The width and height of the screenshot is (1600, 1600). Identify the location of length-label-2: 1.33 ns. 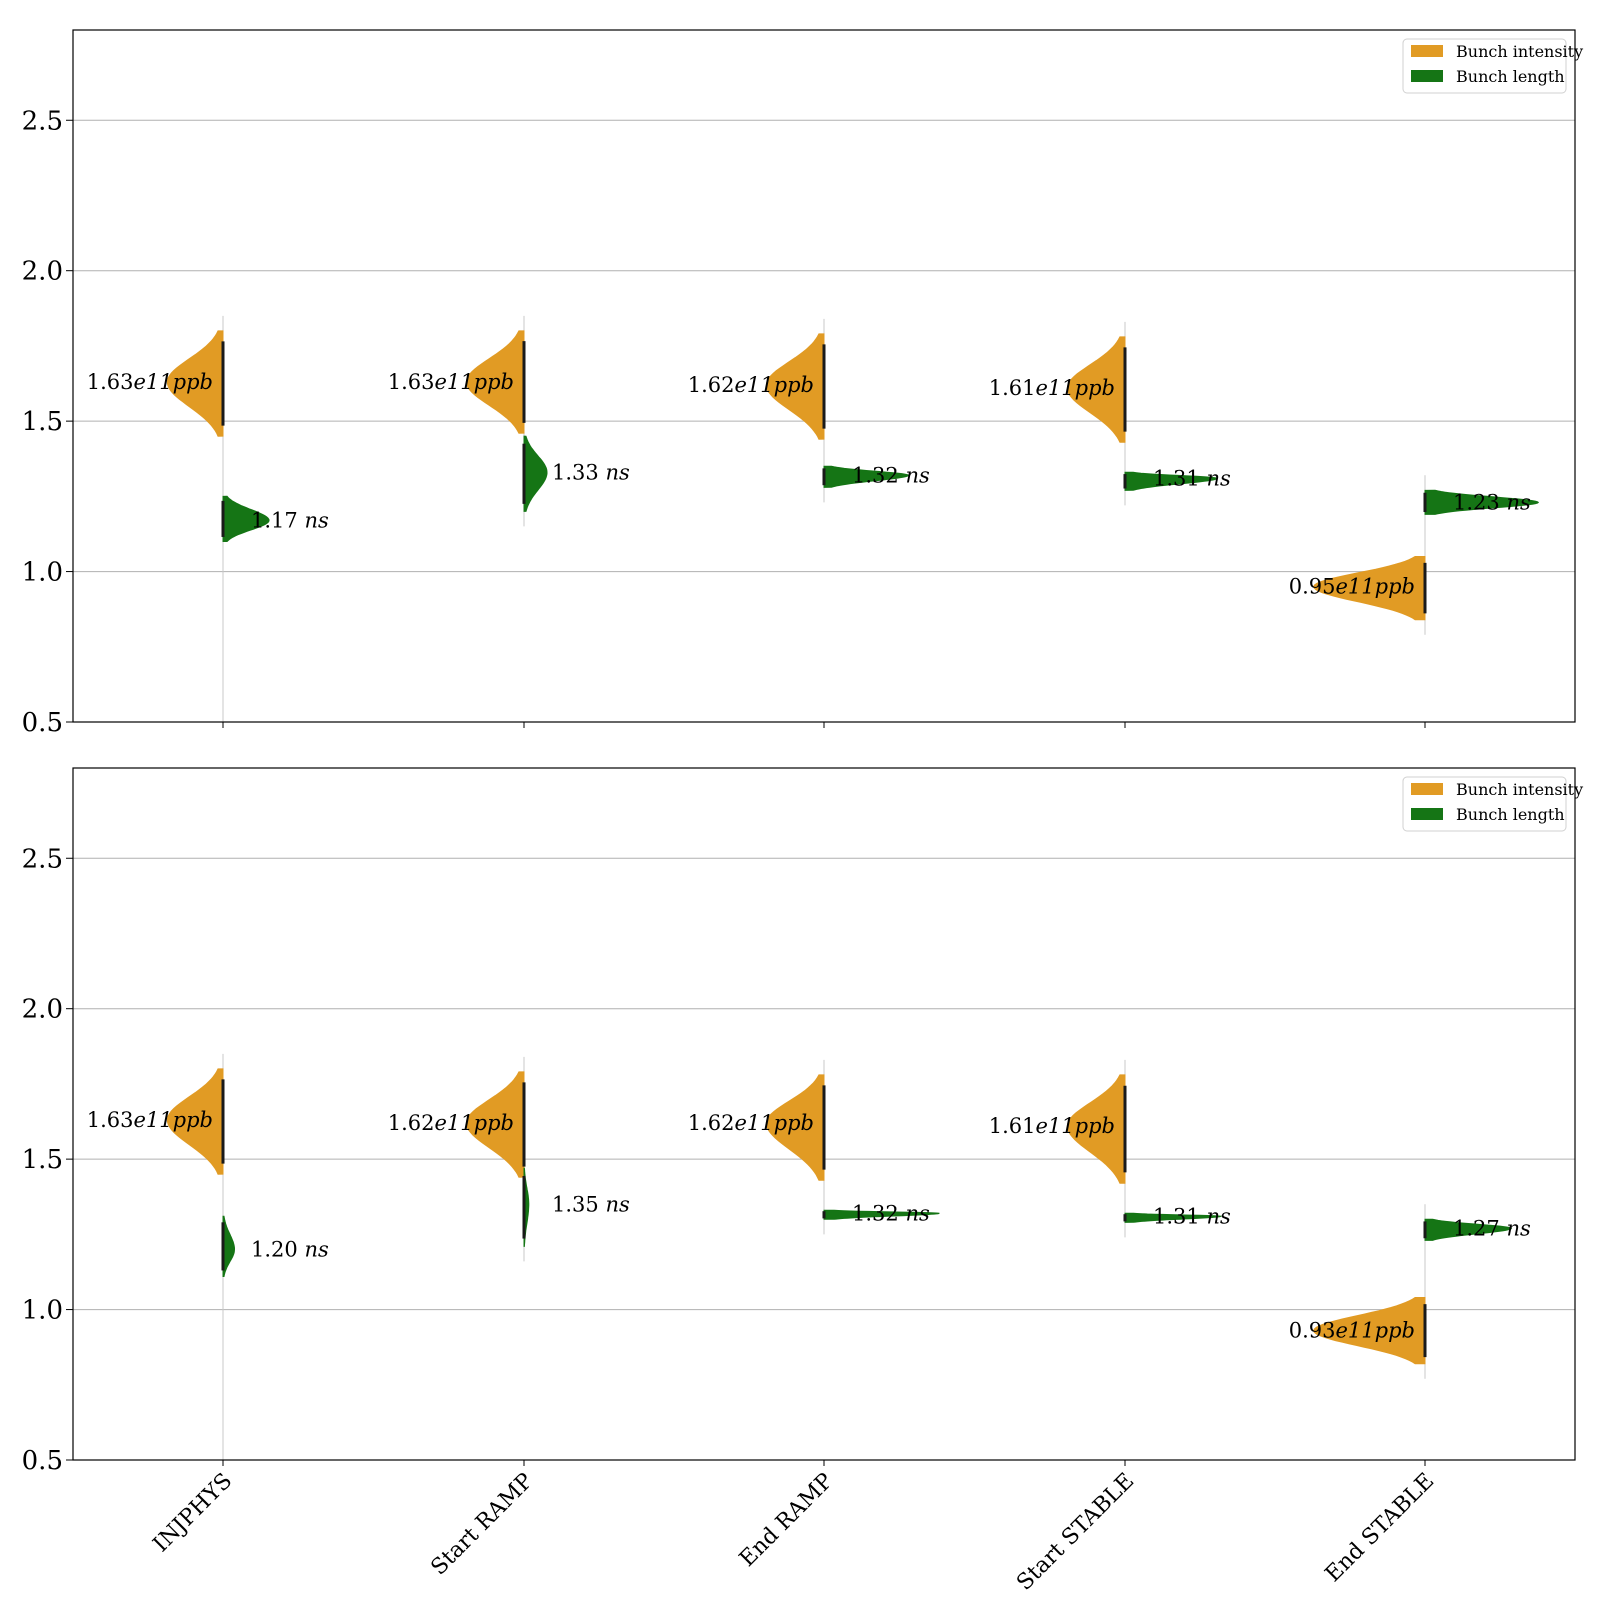
(591, 472).